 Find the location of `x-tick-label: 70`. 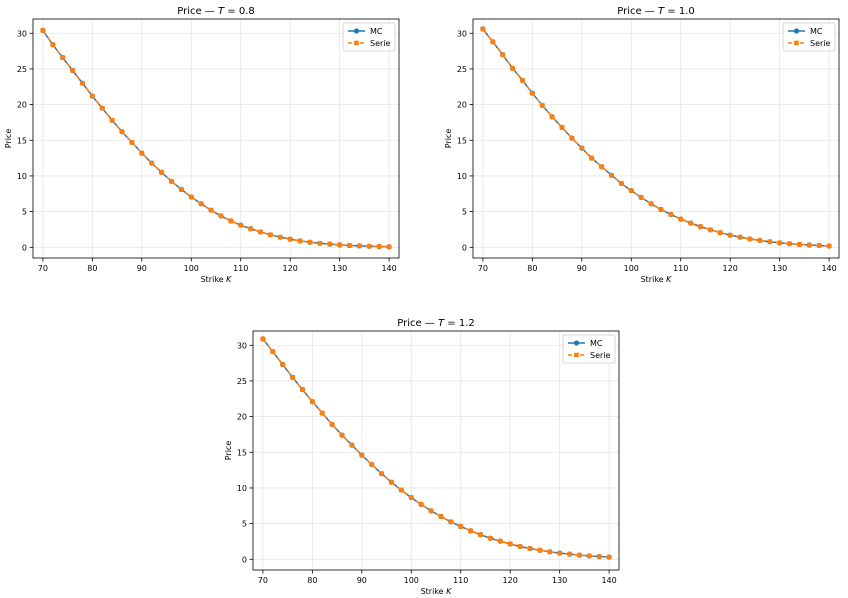

x-tick-label: 70 is located at coordinates (263, 580).